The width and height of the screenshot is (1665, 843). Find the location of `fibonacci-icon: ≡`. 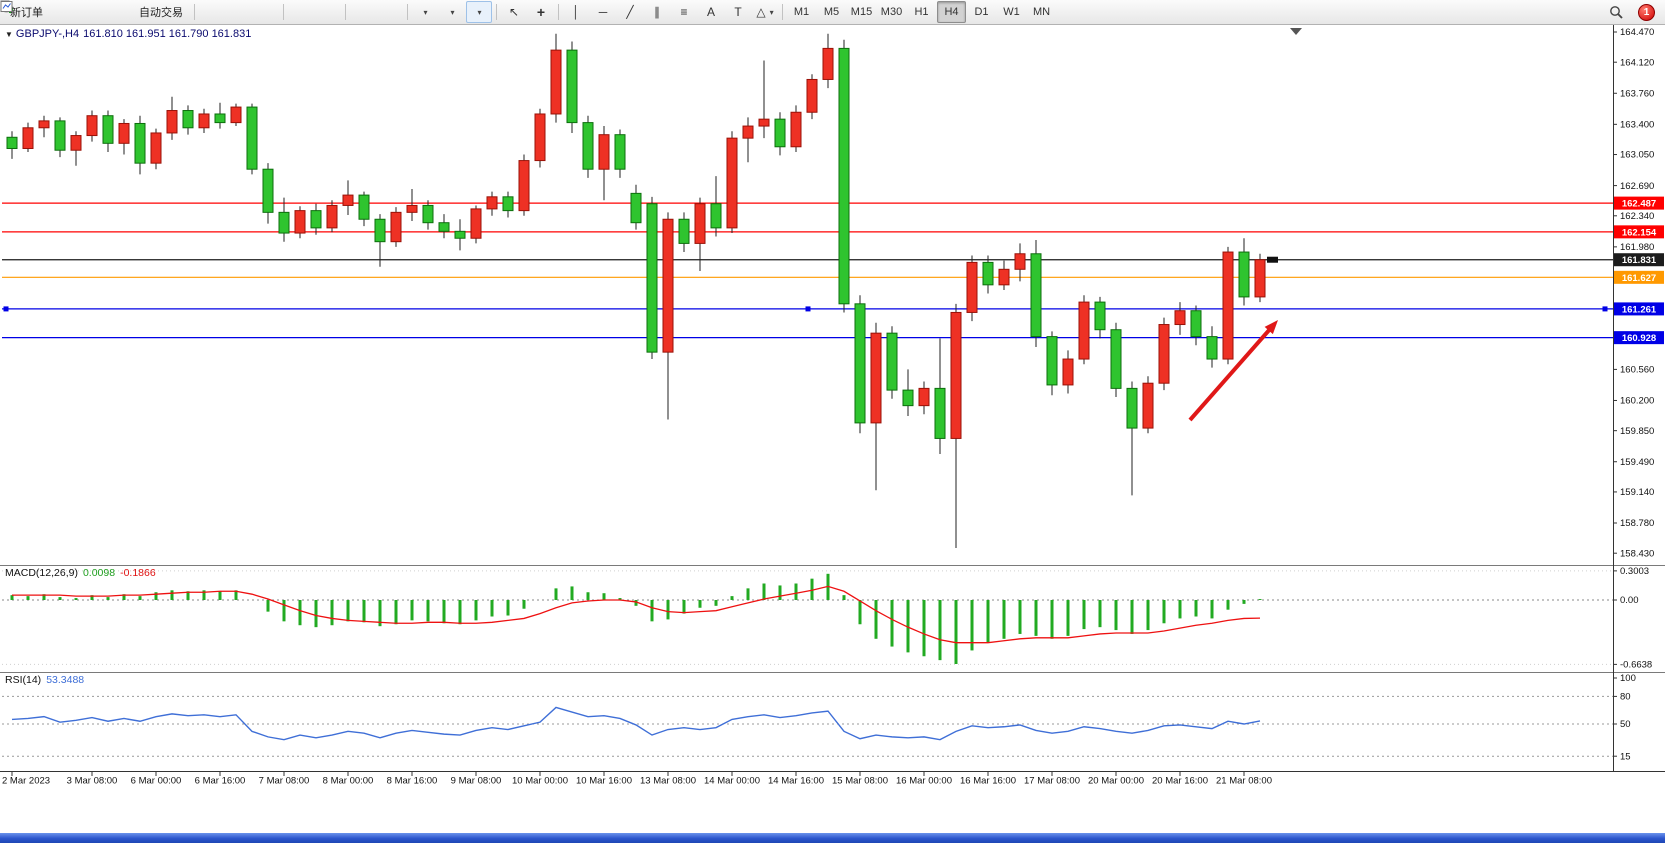

fibonacci-icon: ≡ is located at coordinates (684, 12).